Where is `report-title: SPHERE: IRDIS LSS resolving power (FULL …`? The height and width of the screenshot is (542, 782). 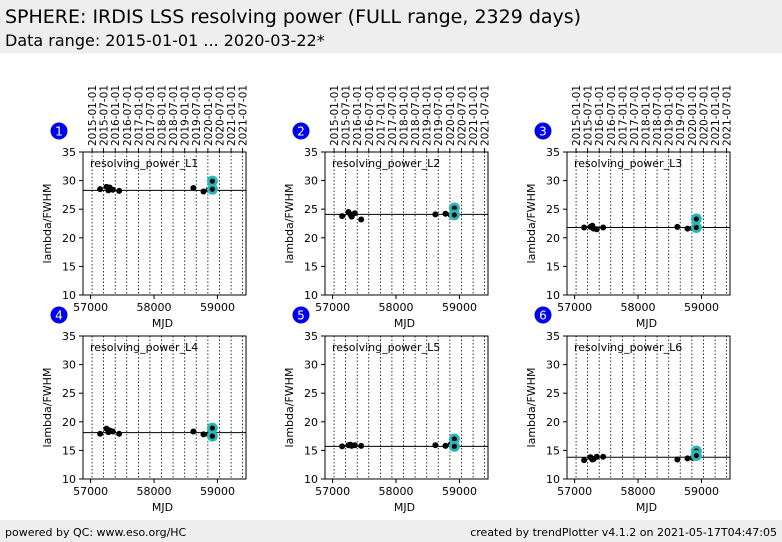 report-title: SPHERE: IRDIS LSS resolving power (FULL … is located at coordinates (293, 17).